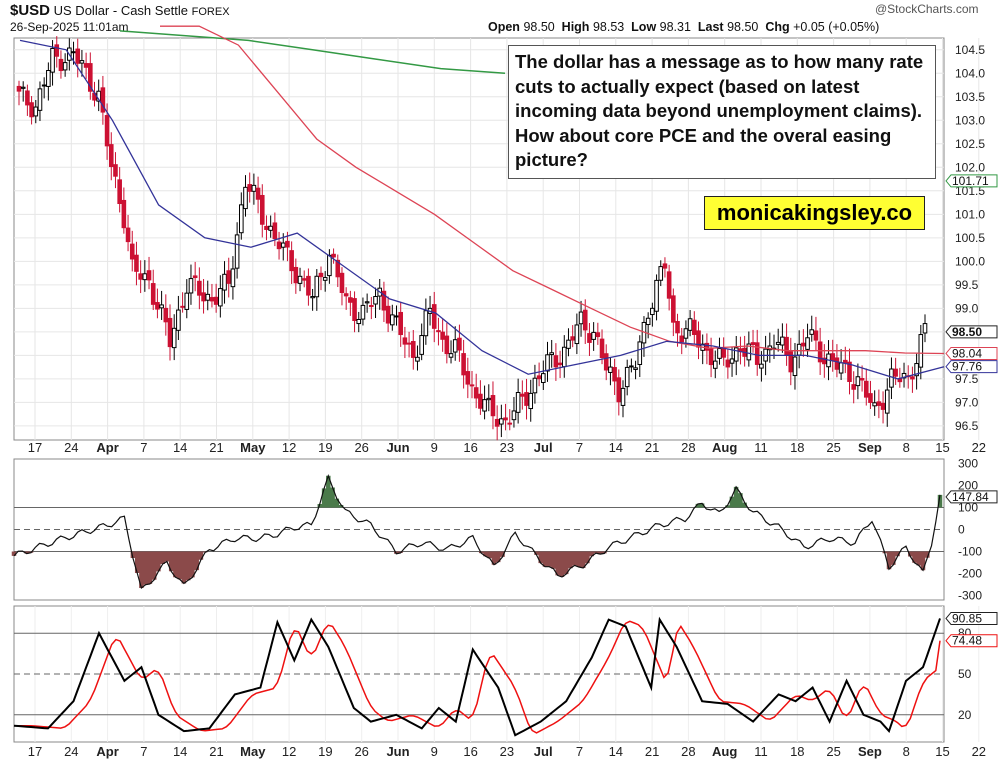 The height and width of the screenshot is (763, 1004). I want to click on price-tick-label: 97.5, so click(967, 379).